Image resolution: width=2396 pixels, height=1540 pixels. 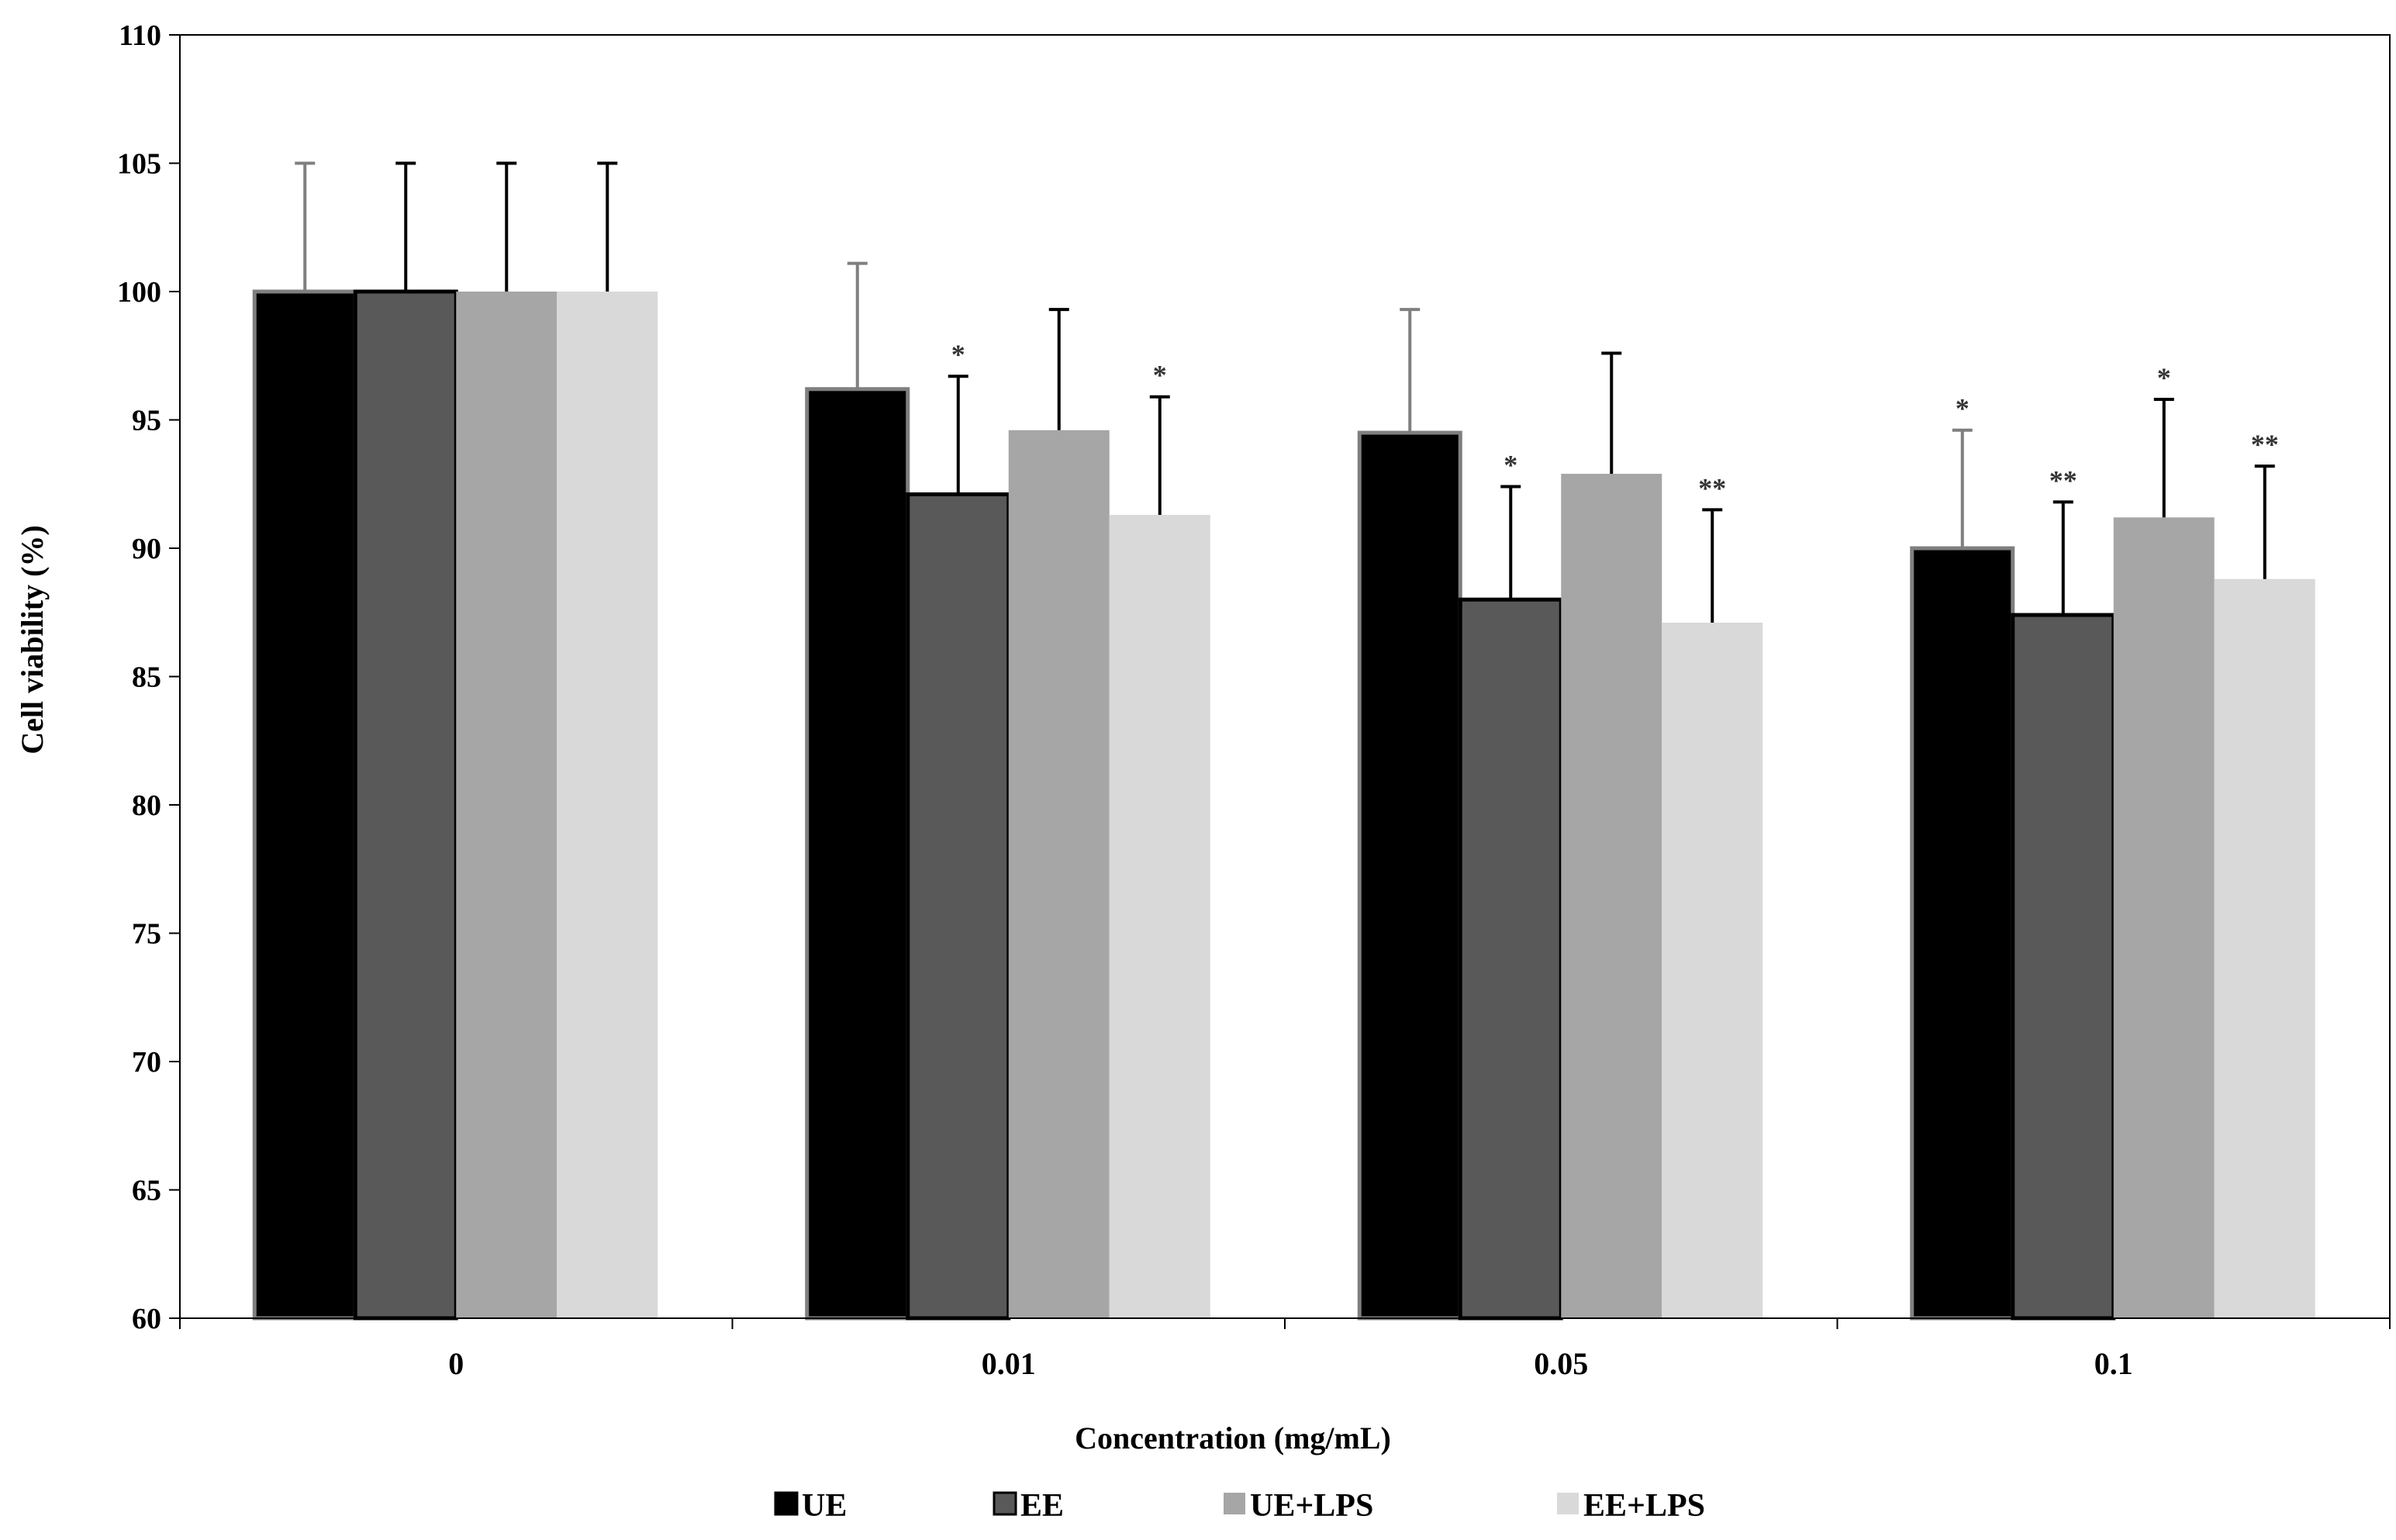 What do you see at coordinates (140, 35) in the screenshot?
I see `y-tick-label: 110` at bounding box center [140, 35].